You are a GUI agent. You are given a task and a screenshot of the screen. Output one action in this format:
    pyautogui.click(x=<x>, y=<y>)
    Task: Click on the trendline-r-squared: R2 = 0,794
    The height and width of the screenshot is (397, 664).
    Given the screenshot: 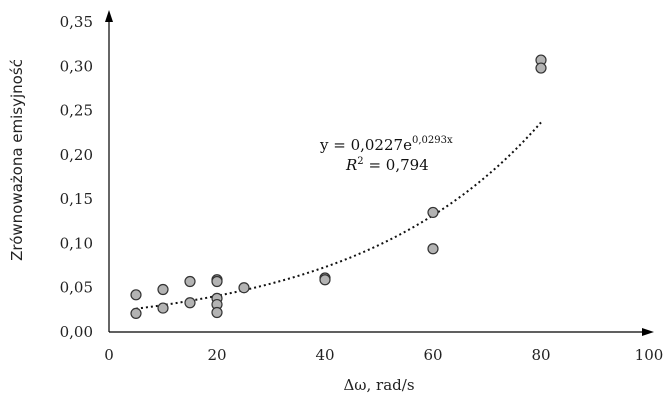 What is the action you would take?
    pyautogui.click(x=387, y=165)
    